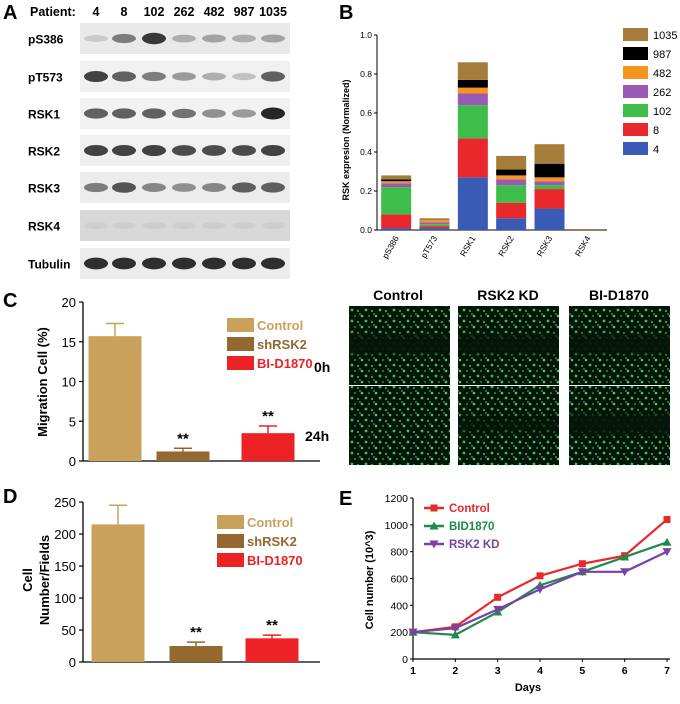 The height and width of the screenshot is (704, 680). What do you see at coordinates (667, 671) in the screenshot?
I see `chart-e-xtick-label: 7` at bounding box center [667, 671].